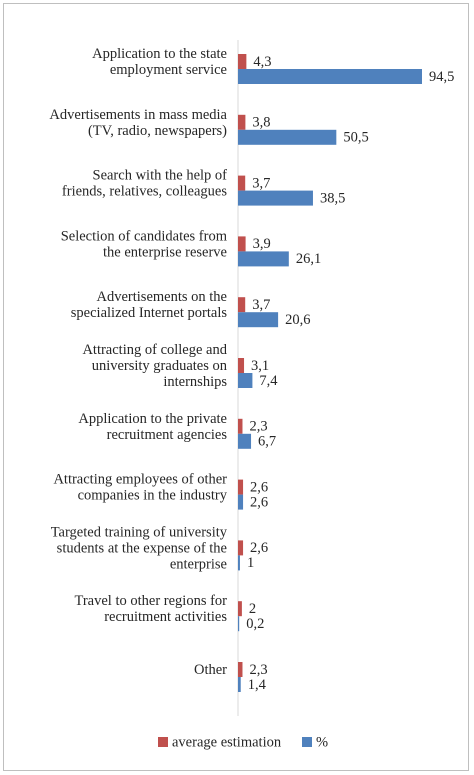 The width and height of the screenshot is (474, 775). I want to click on category-label-line: Selection of candidates from, so click(144, 237).